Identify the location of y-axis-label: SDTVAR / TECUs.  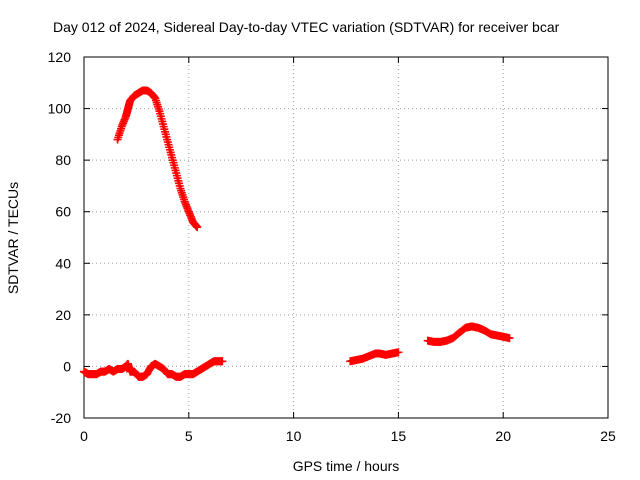
(13, 238).